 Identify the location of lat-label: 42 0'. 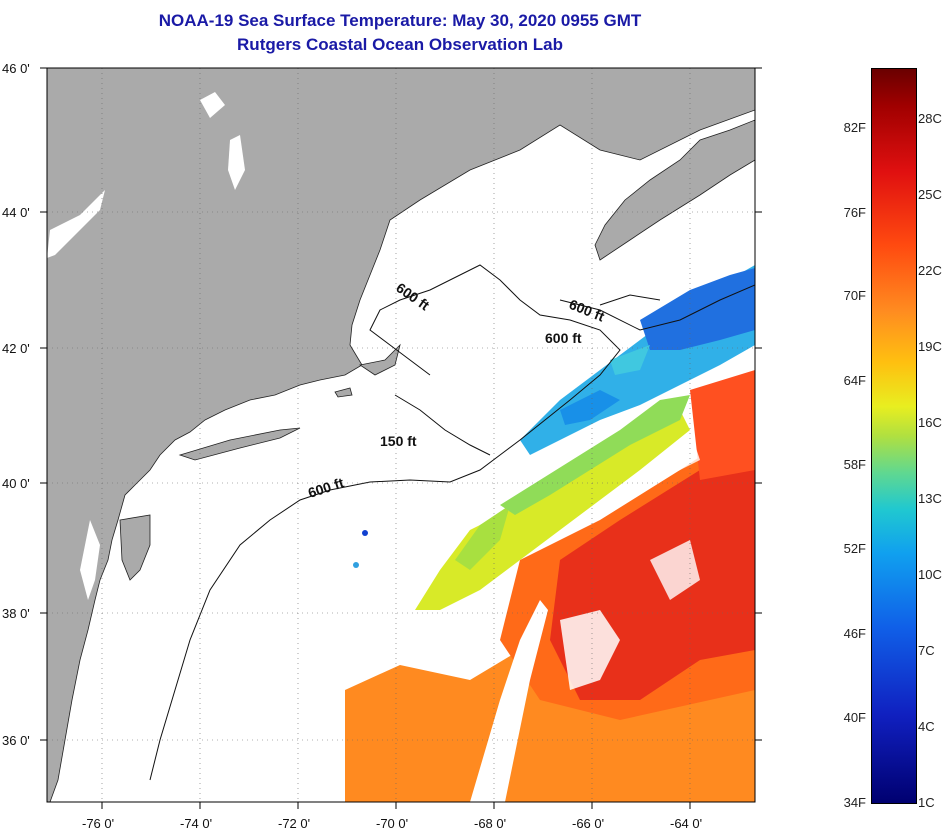
(16, 348).